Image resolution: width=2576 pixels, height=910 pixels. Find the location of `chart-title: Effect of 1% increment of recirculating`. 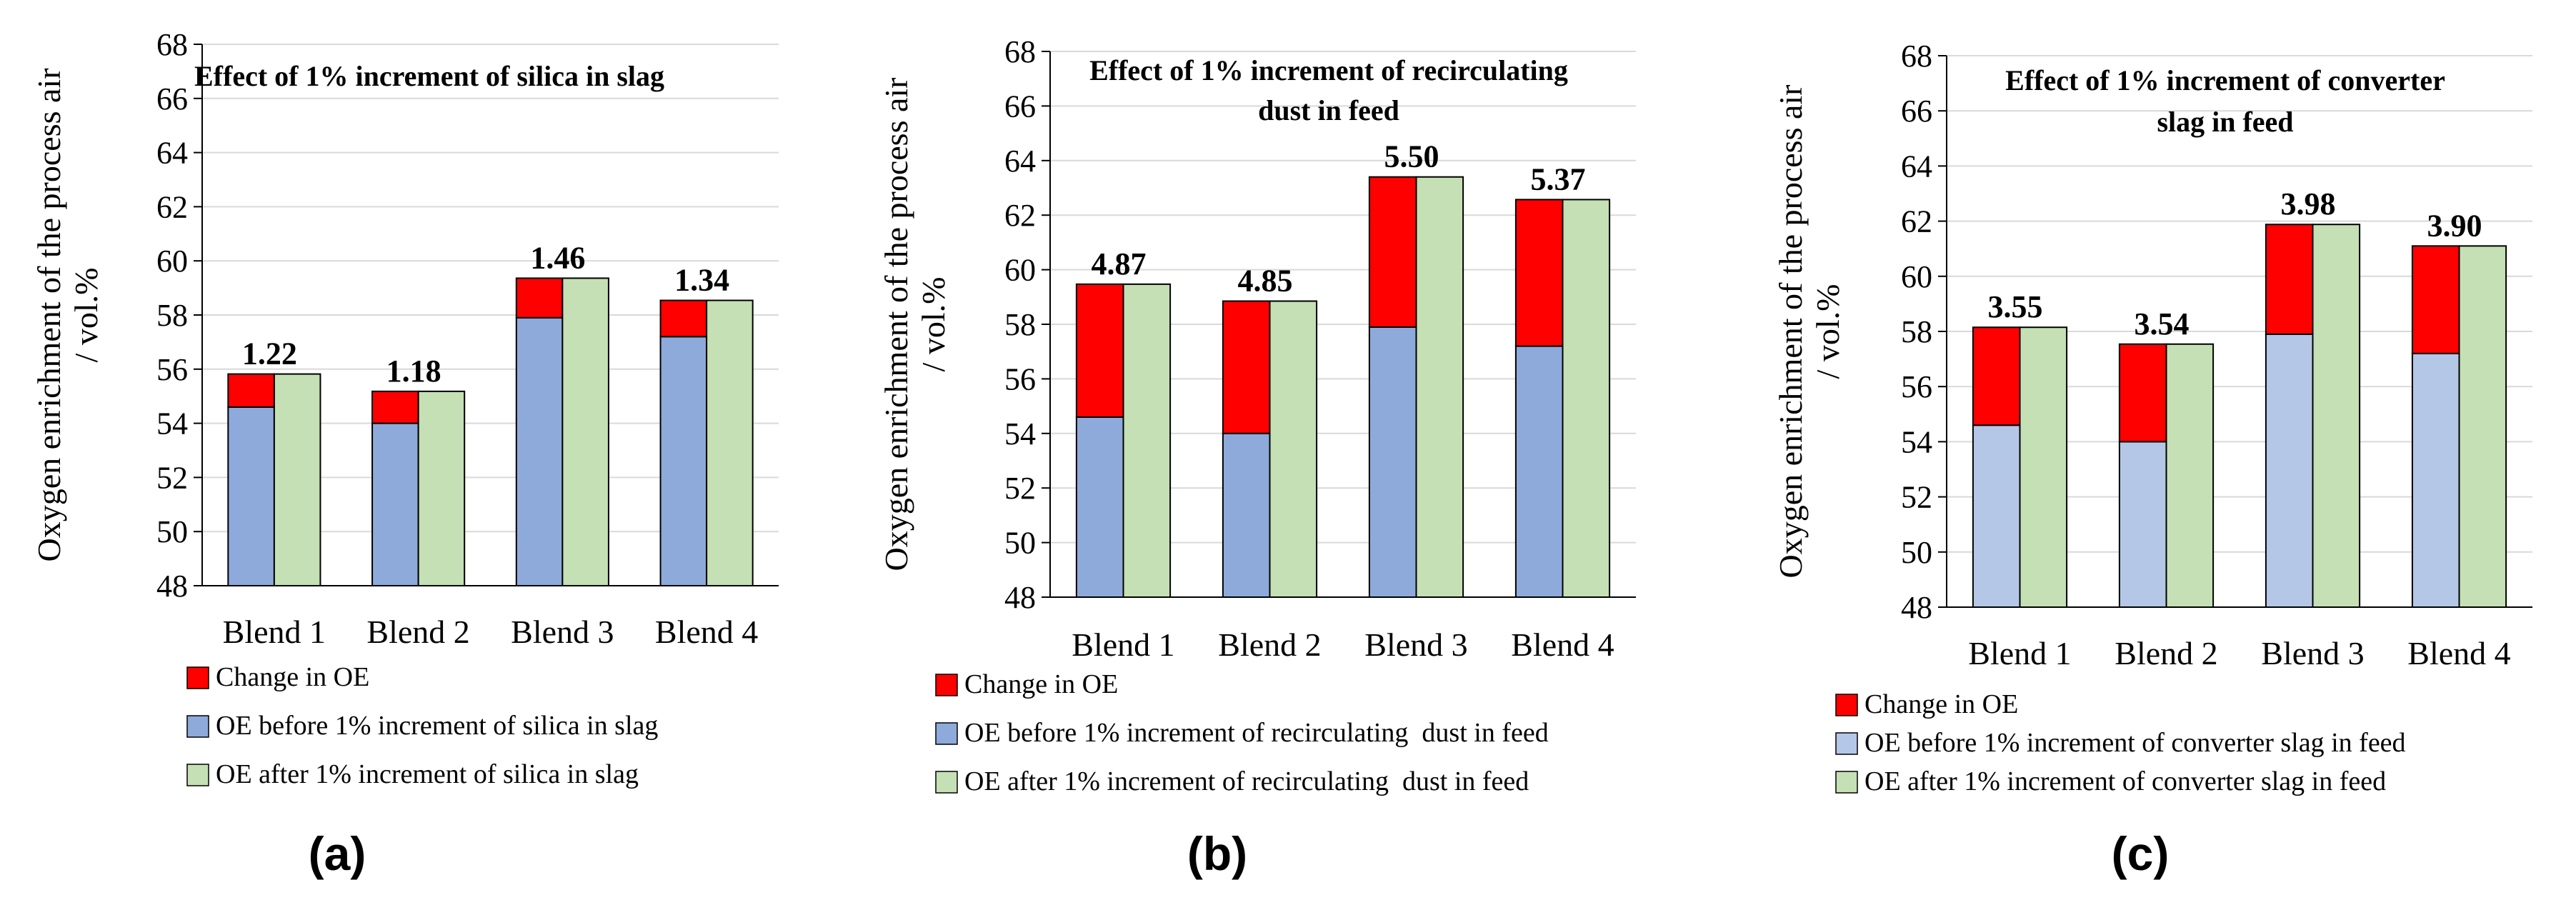

chart-title: Effect of 1% increment of recirculating is located at coordinates (1328, 70).